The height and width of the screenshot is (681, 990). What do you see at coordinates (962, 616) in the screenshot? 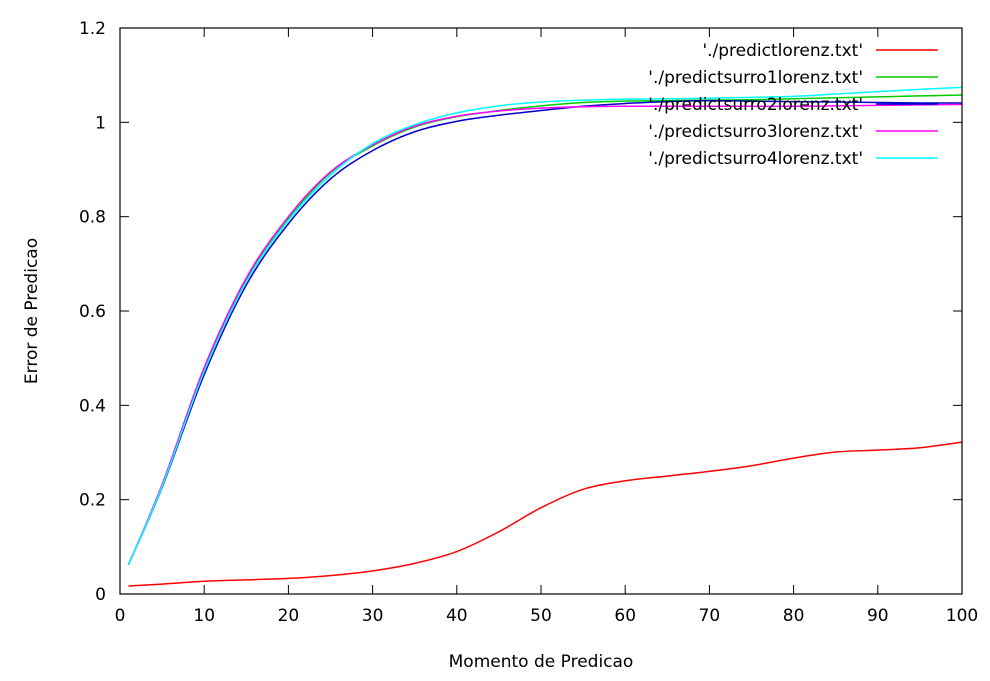
I see `x-tick-label: 100` at bounding box center [962, 616].